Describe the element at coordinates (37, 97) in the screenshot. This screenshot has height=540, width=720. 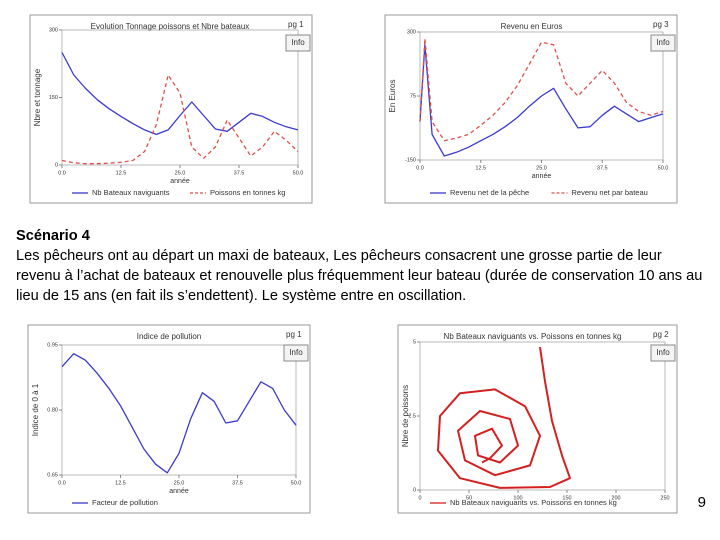
I see `y-axis-label: Nbre et tonnage` at that location.